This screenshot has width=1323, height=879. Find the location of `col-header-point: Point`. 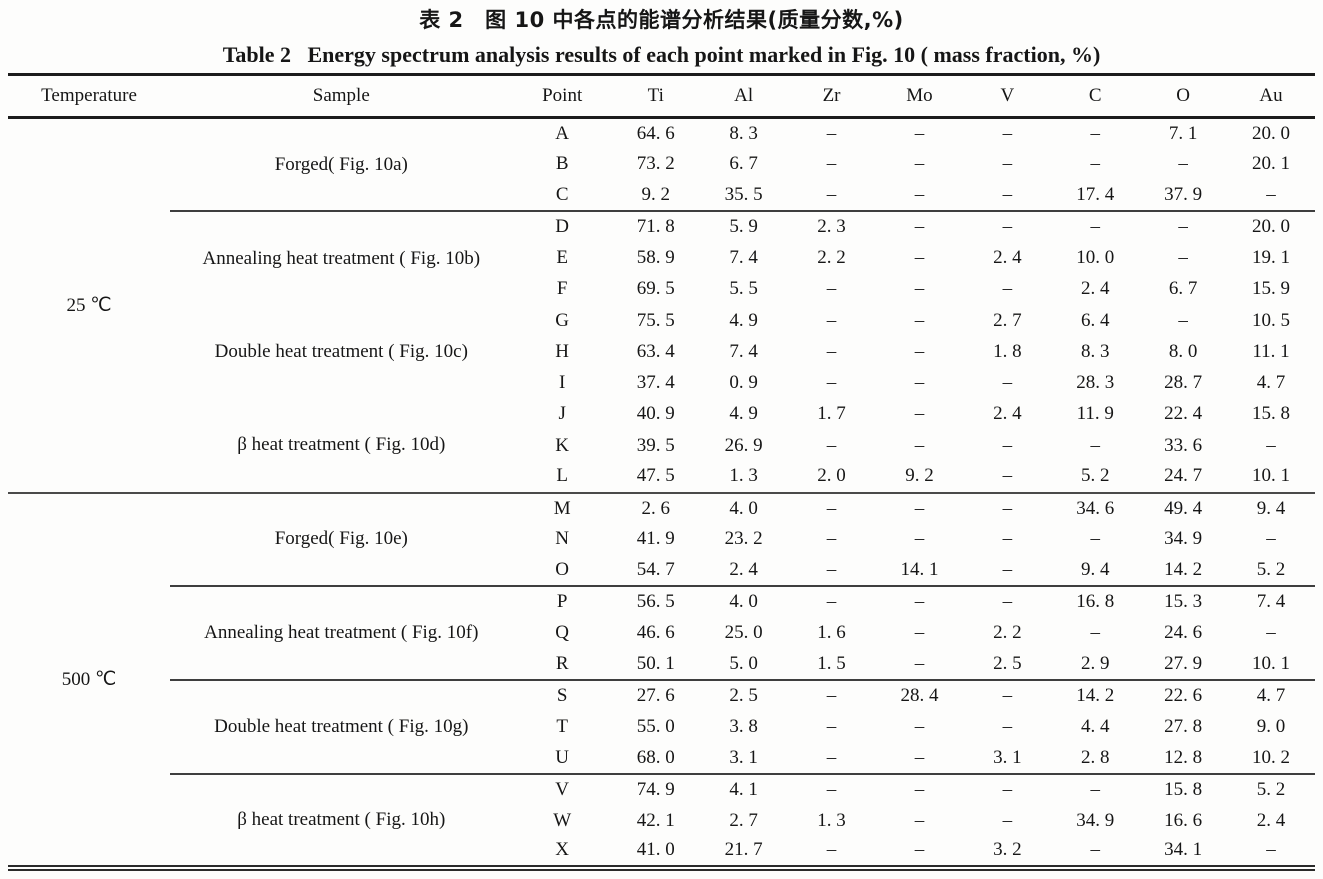

col-header-point: Point is located at coordinates (562, 96).